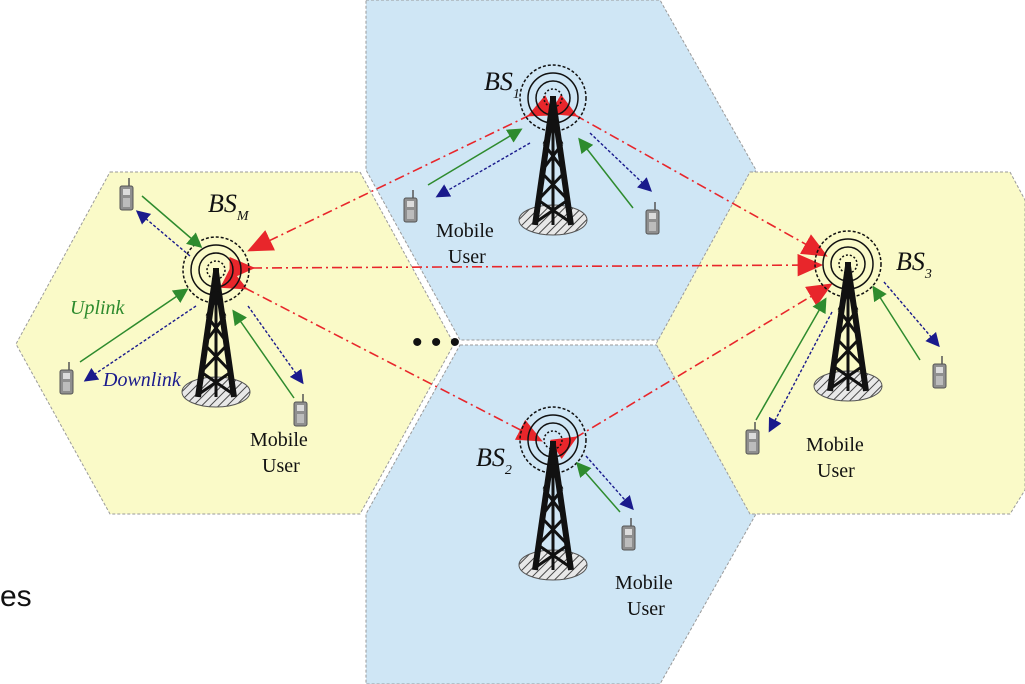 The height and width of the screenshot is (684, 1025). What do you see at coordinates (279, 440) in the screenshot?
I see `bsm-user-label-line1: Mobile` at bounding box center [279, 440].